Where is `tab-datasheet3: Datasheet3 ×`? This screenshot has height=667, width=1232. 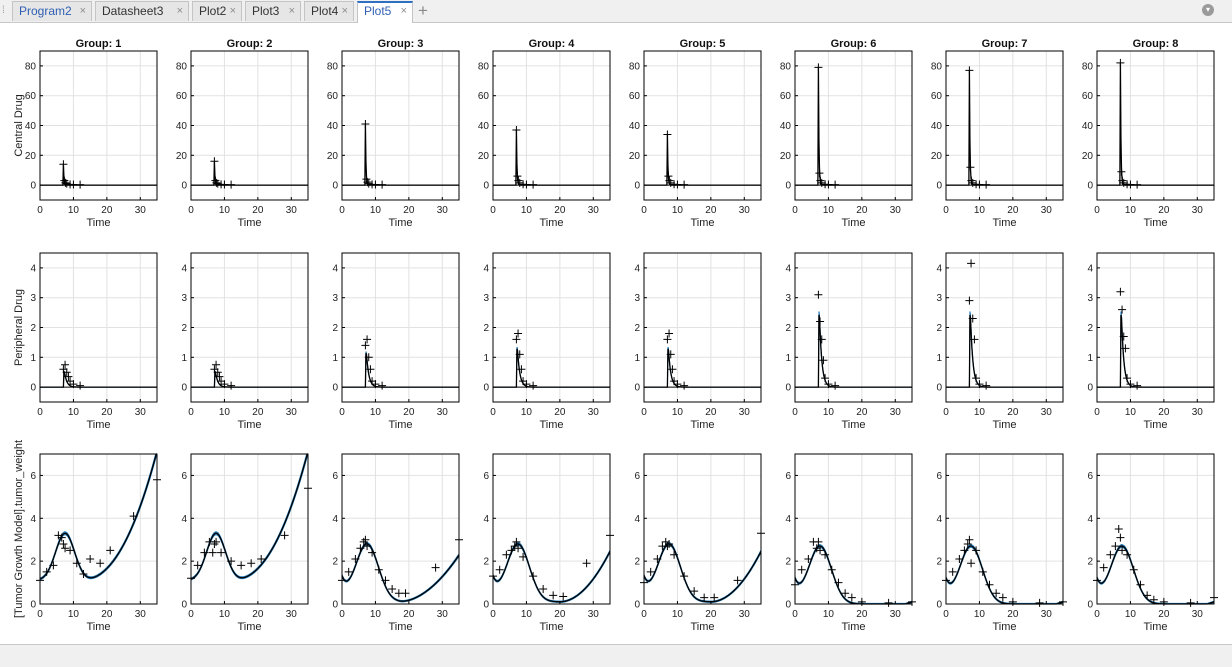
tab-datasheet3: Datasheet3 × is located at coordinates (142, 11).